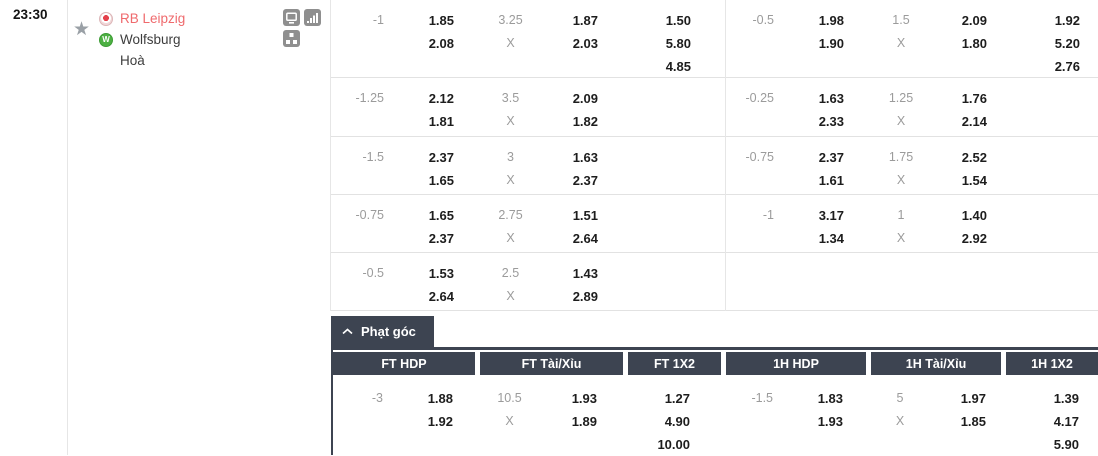 The width and height of the screenshot is (1098, 456). Describe the element at coordinates (585, 296) in the screenshot. I see `odds-value: 2.89` at that location.